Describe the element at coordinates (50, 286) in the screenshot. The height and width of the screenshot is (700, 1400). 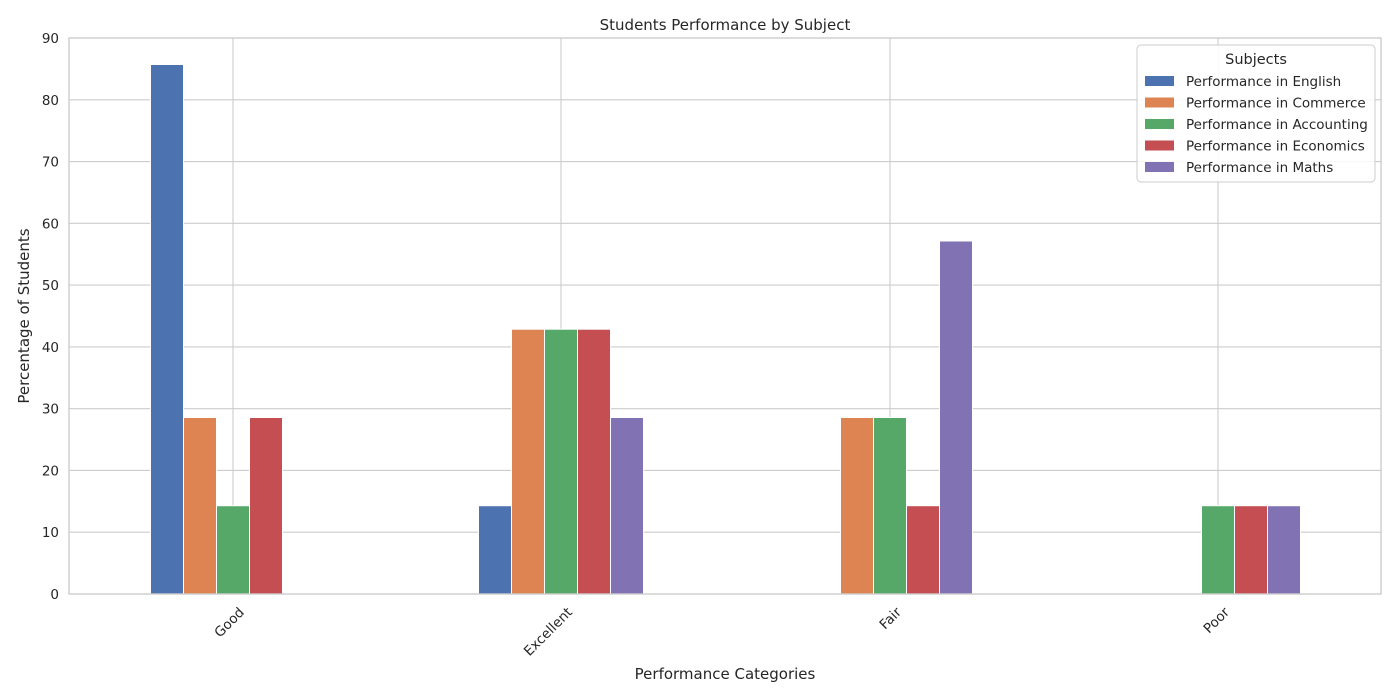
I see `y-tick-label: 50` at that location.